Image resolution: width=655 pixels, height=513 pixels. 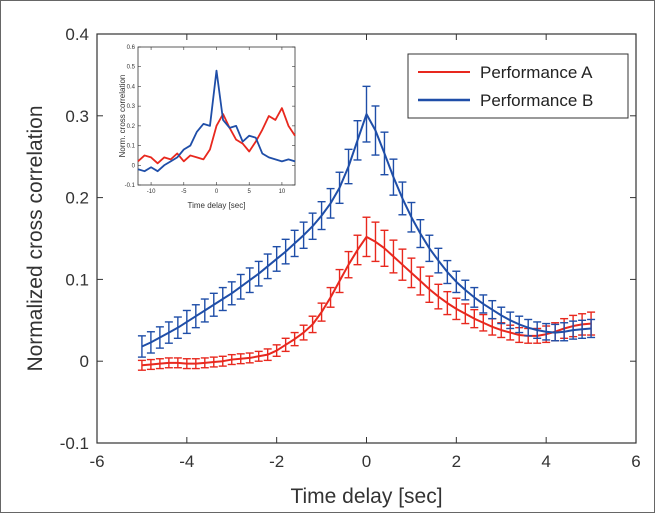 I want to click on inset-plot-area, so click(x=216, y=116).